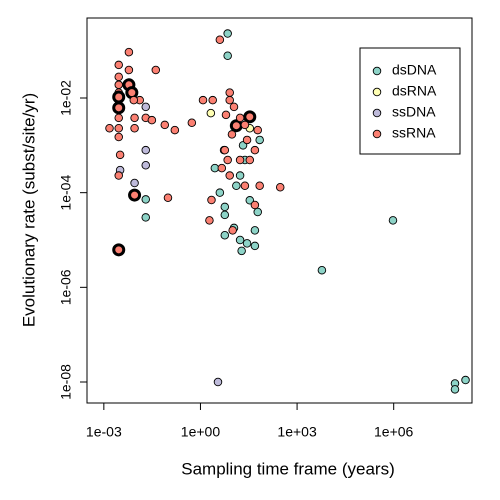  What do you see at coordinates (414, 70) in the screenshot?
I see `legend-label: dsDNA` at bounding box center [414, 70].